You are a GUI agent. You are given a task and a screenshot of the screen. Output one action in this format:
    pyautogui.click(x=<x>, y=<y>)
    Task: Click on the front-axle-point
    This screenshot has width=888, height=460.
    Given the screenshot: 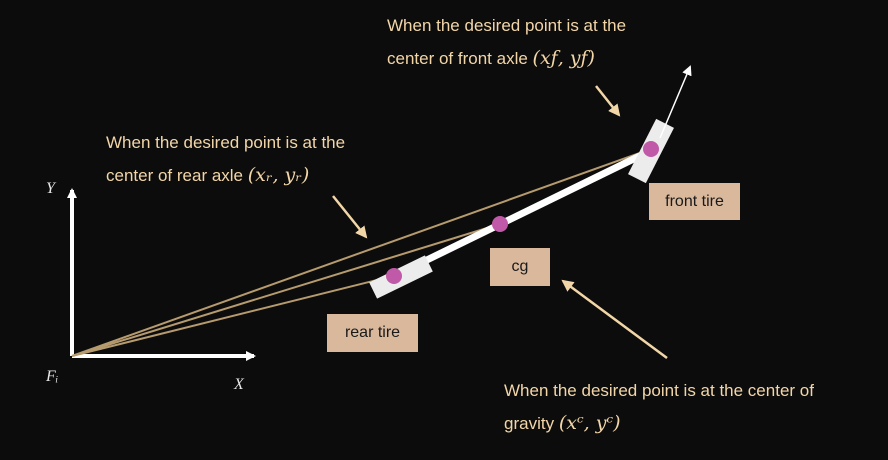 What is the action you would take?
    pyautogui.click(x=651, y=149)
    